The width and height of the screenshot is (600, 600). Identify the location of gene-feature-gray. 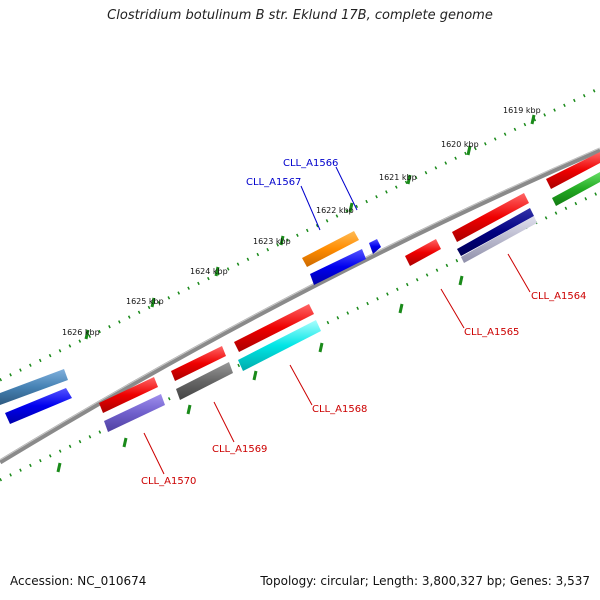
(204, 381).